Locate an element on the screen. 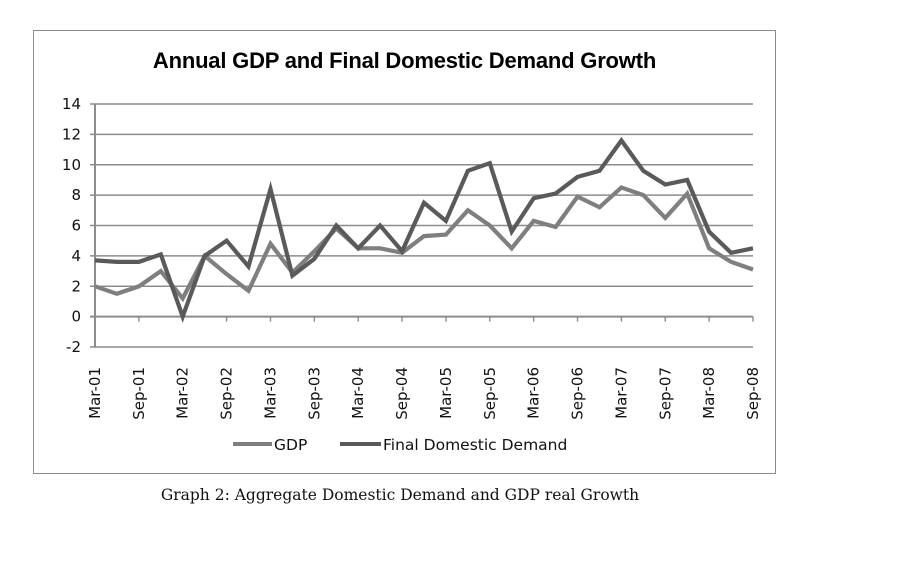  y-tick-label: 8 is located at coordinates (76, 195).